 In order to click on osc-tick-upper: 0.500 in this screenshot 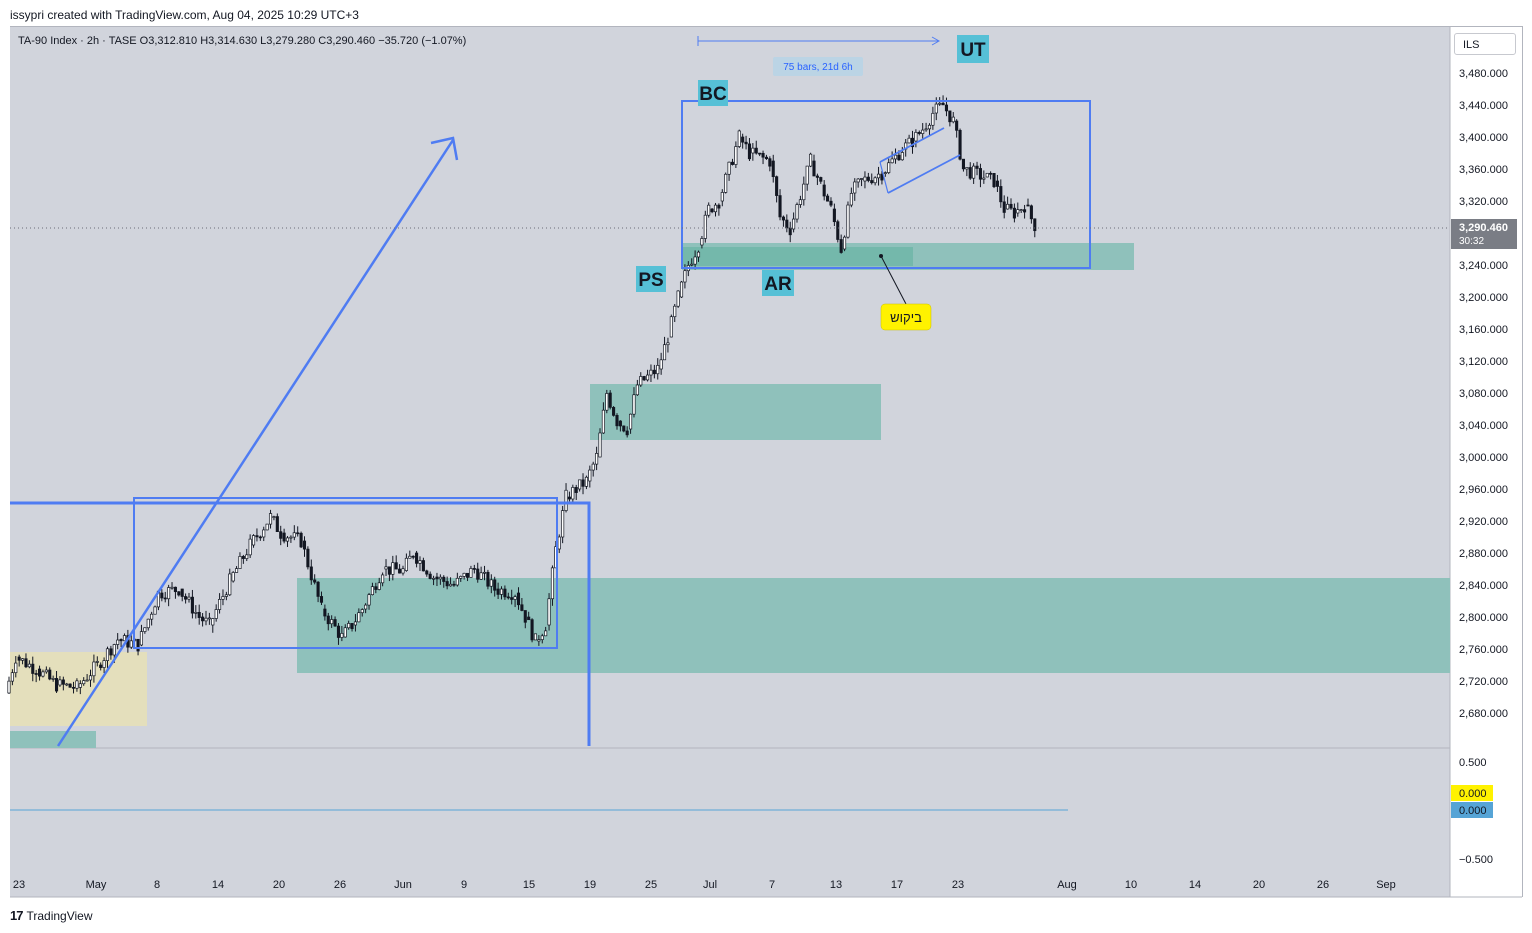, I will do `click(1473, 763)`.